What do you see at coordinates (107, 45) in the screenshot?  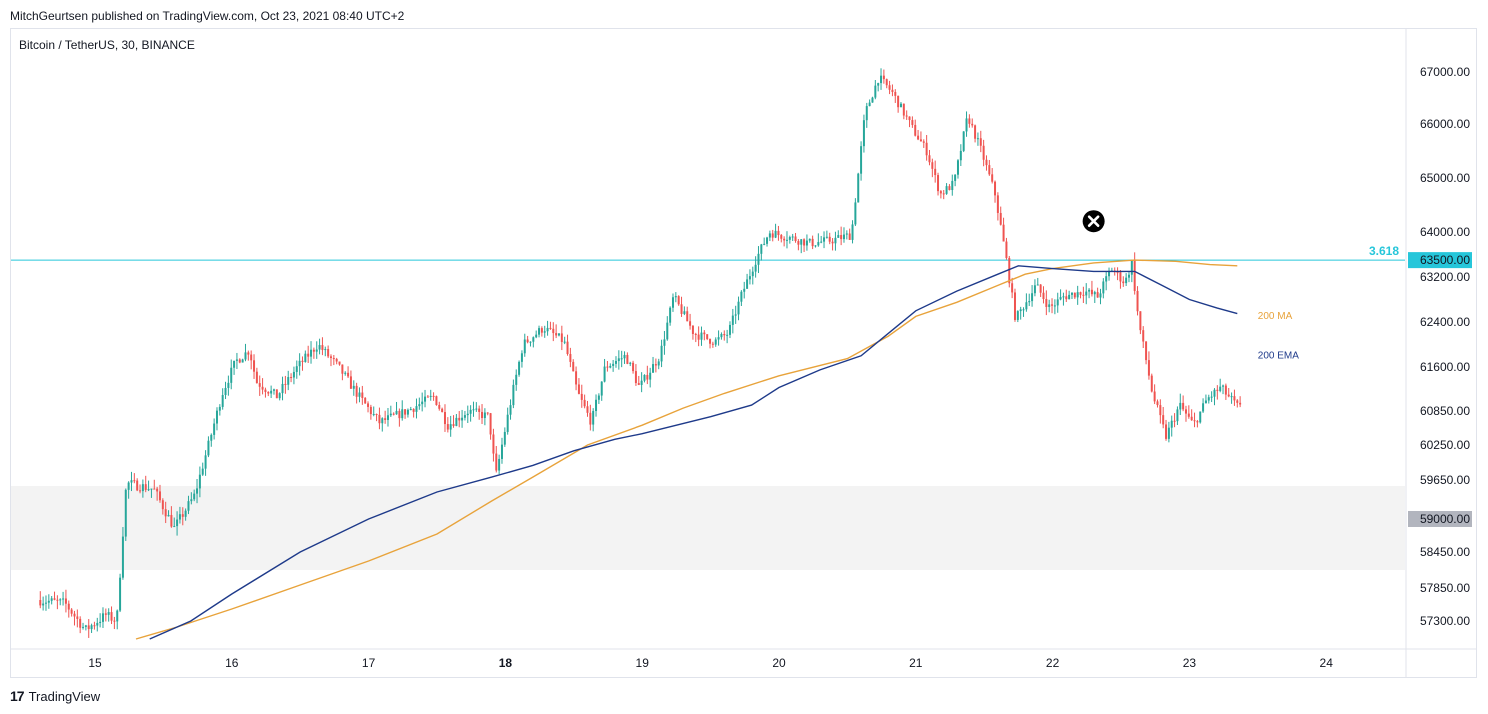 I see `symbol-title: Bitcoin / TetherUS, 30, BINANCE` at bounding box center [107, 45].